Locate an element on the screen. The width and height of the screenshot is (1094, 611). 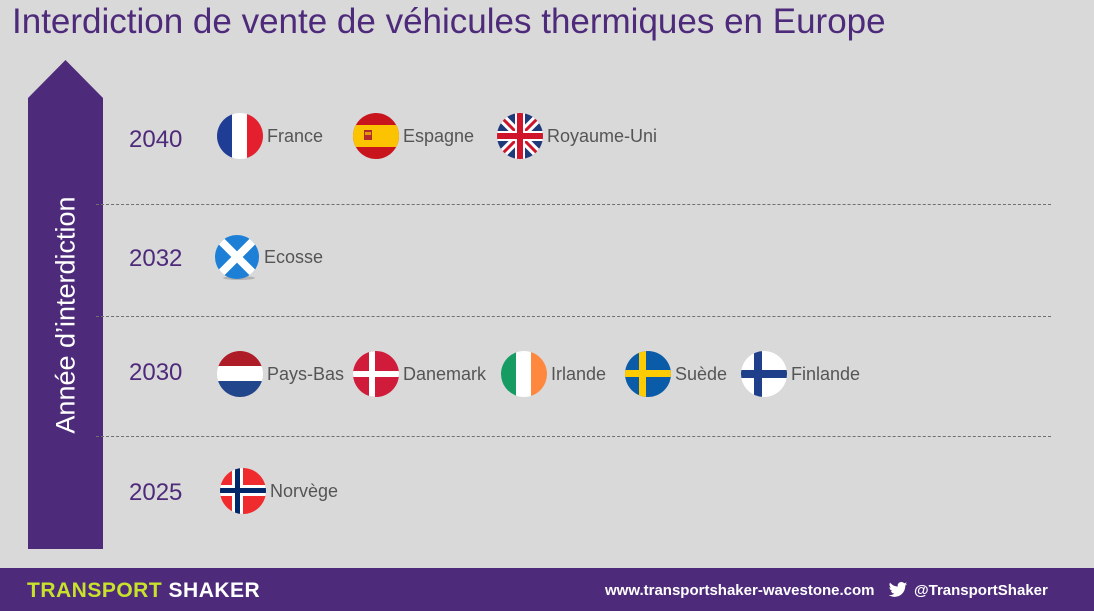
country-item: France is located at coordinates (270, 136).